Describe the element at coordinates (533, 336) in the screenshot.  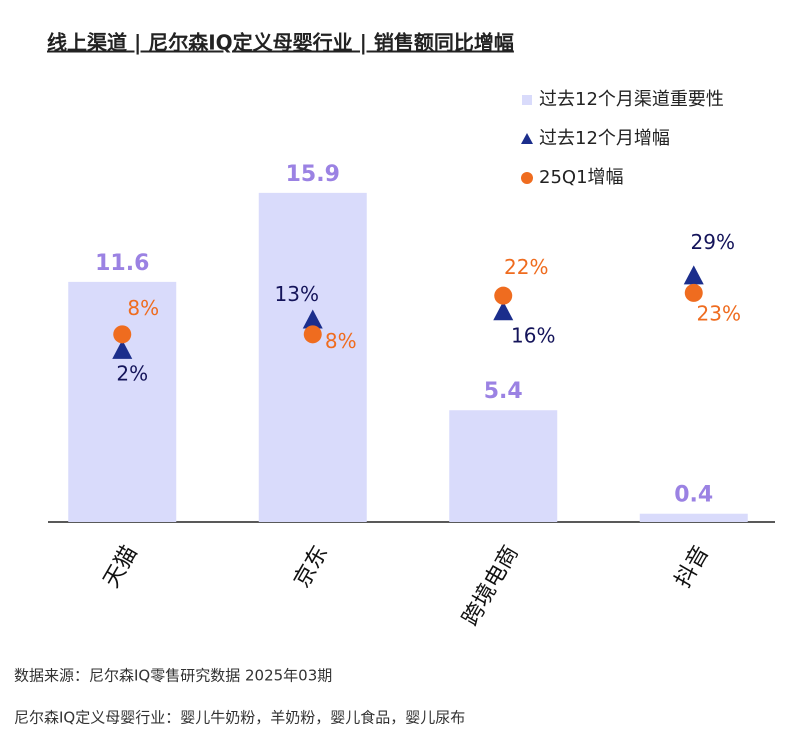
I see `marker-label: 16%` at that location.